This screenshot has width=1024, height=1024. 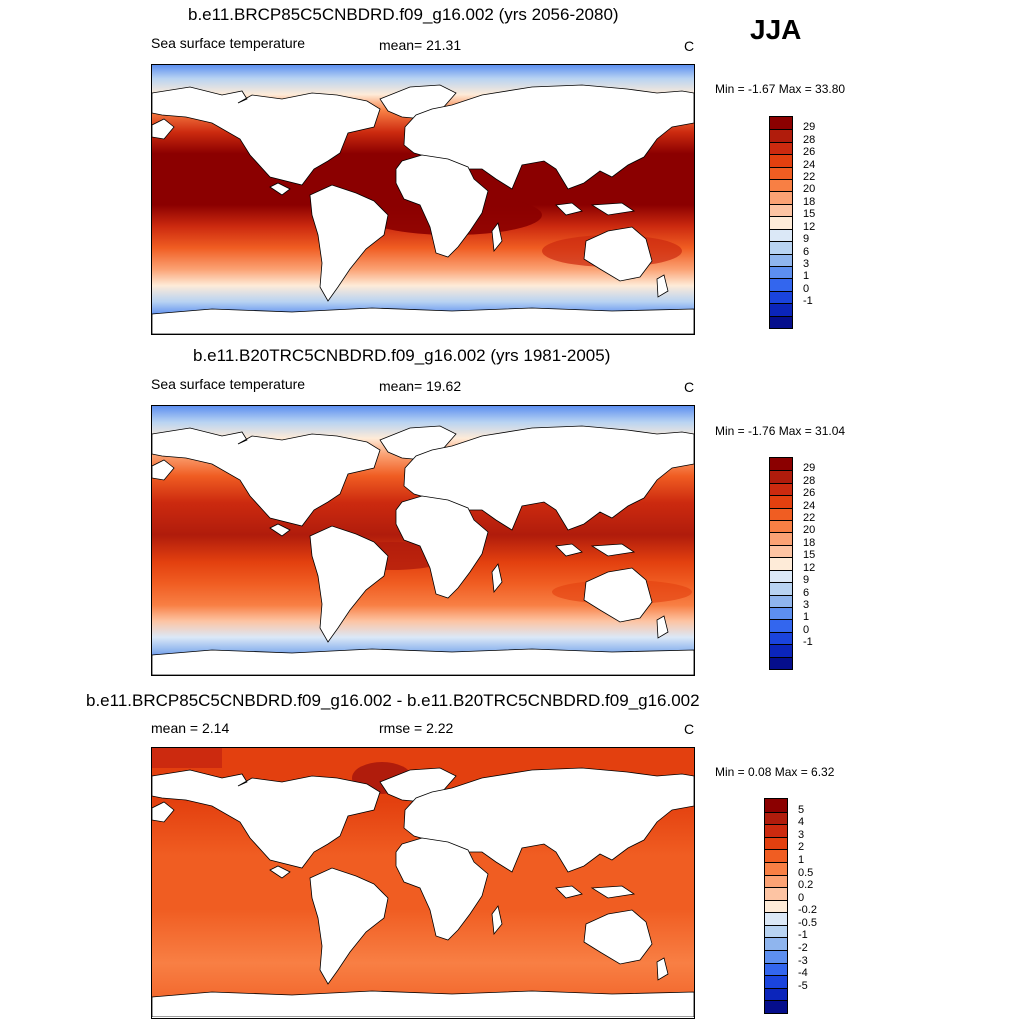 What do you see at coordinates (776, 29) in the screenshot?
I see `season-label: JJA` at bounding box center [776, 29].